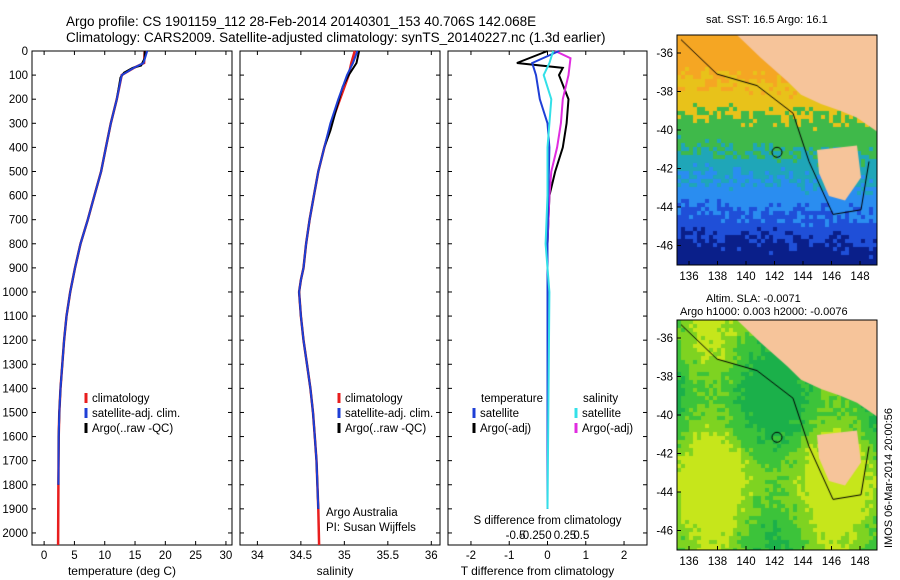 Image resolution: width=900 pixels, height=580 pixels. I want to click on sst-map-y-tick-label: -42, so click(664, 170).